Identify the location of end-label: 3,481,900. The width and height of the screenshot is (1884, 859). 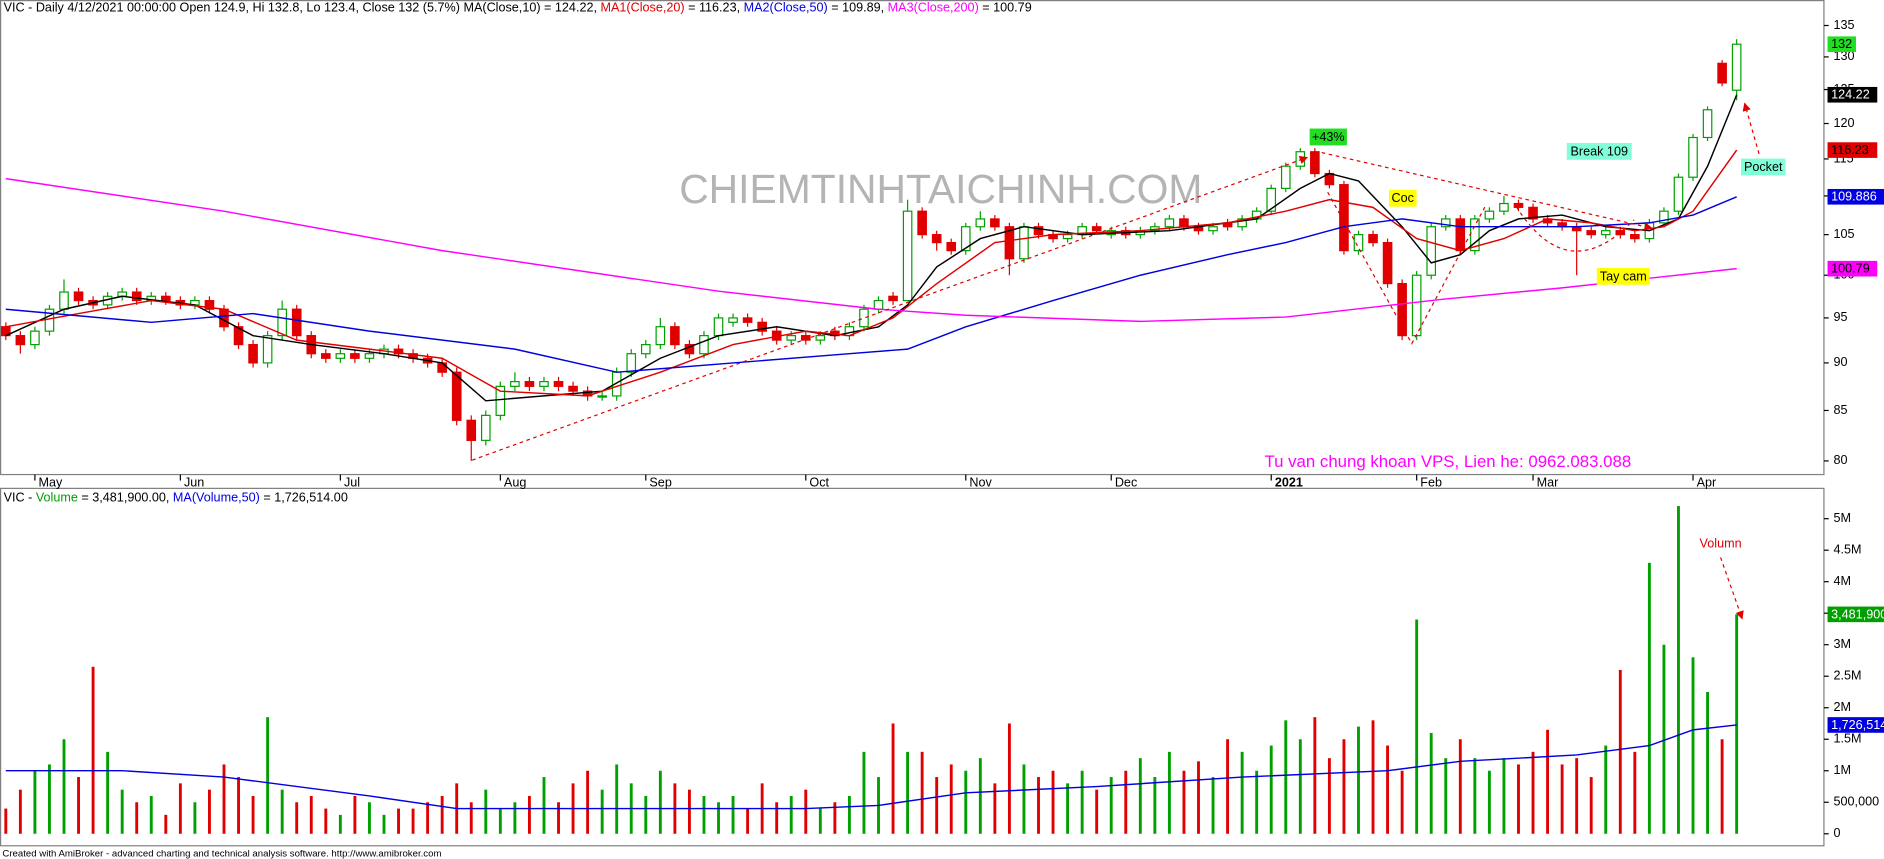
(1857, 614).